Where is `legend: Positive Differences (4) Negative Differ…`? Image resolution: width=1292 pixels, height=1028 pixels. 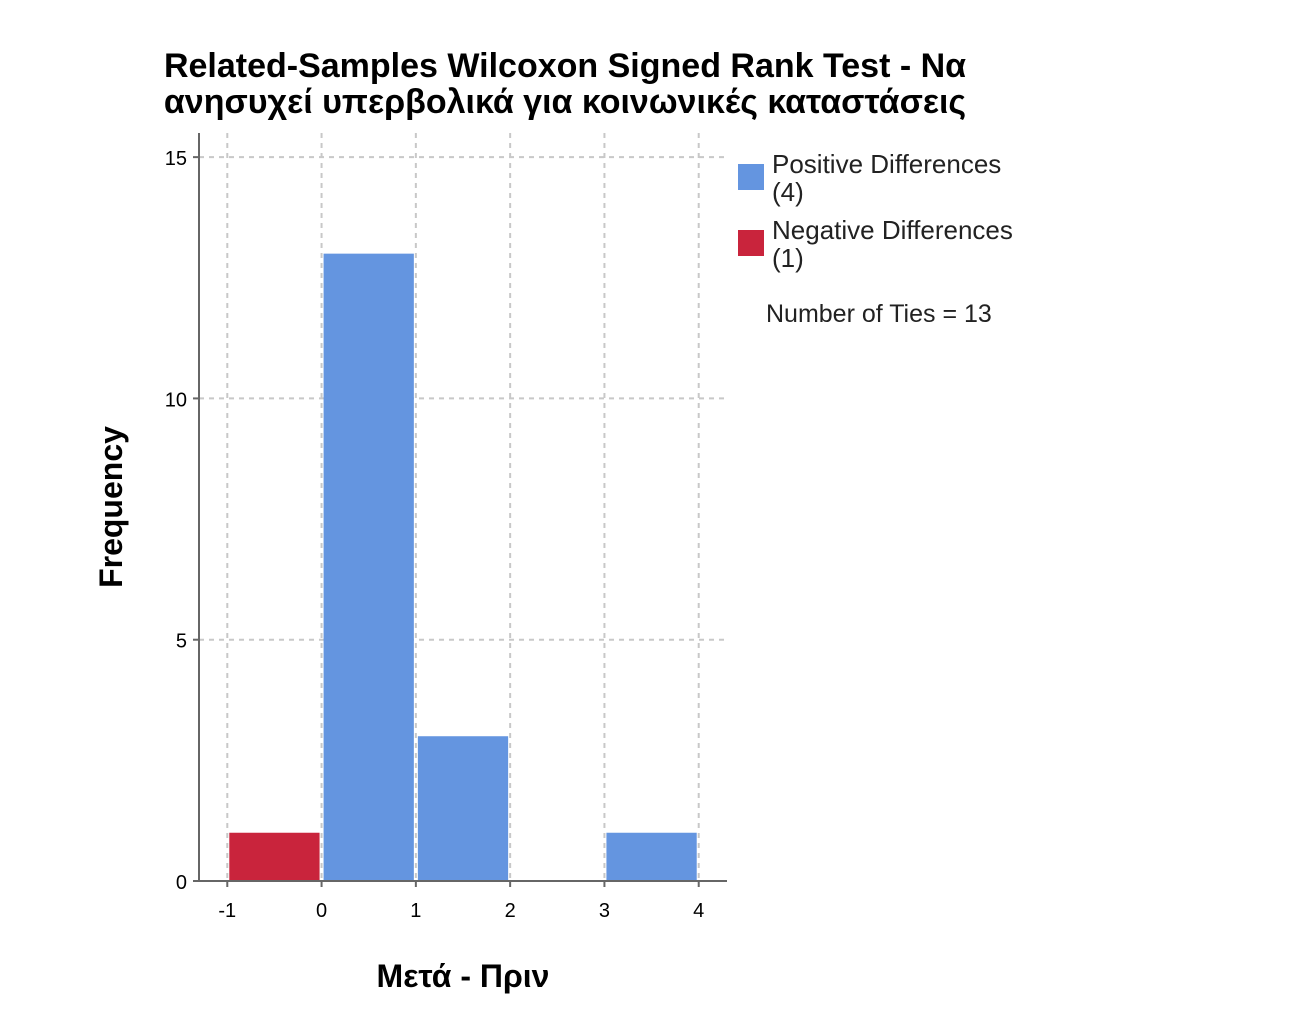 legend: Positive Differences (4) Negative Differ… is located at coordinates (898, 239).